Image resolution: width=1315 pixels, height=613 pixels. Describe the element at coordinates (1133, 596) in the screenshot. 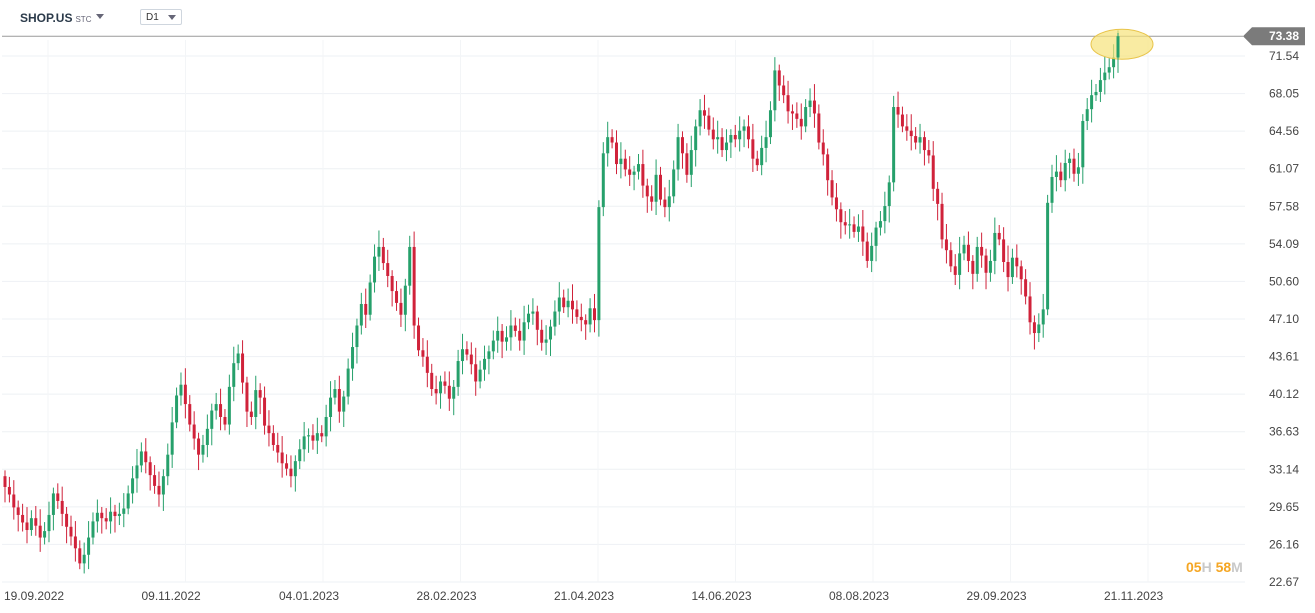

I see `x-tick-label: 21.11.2023` at that location.